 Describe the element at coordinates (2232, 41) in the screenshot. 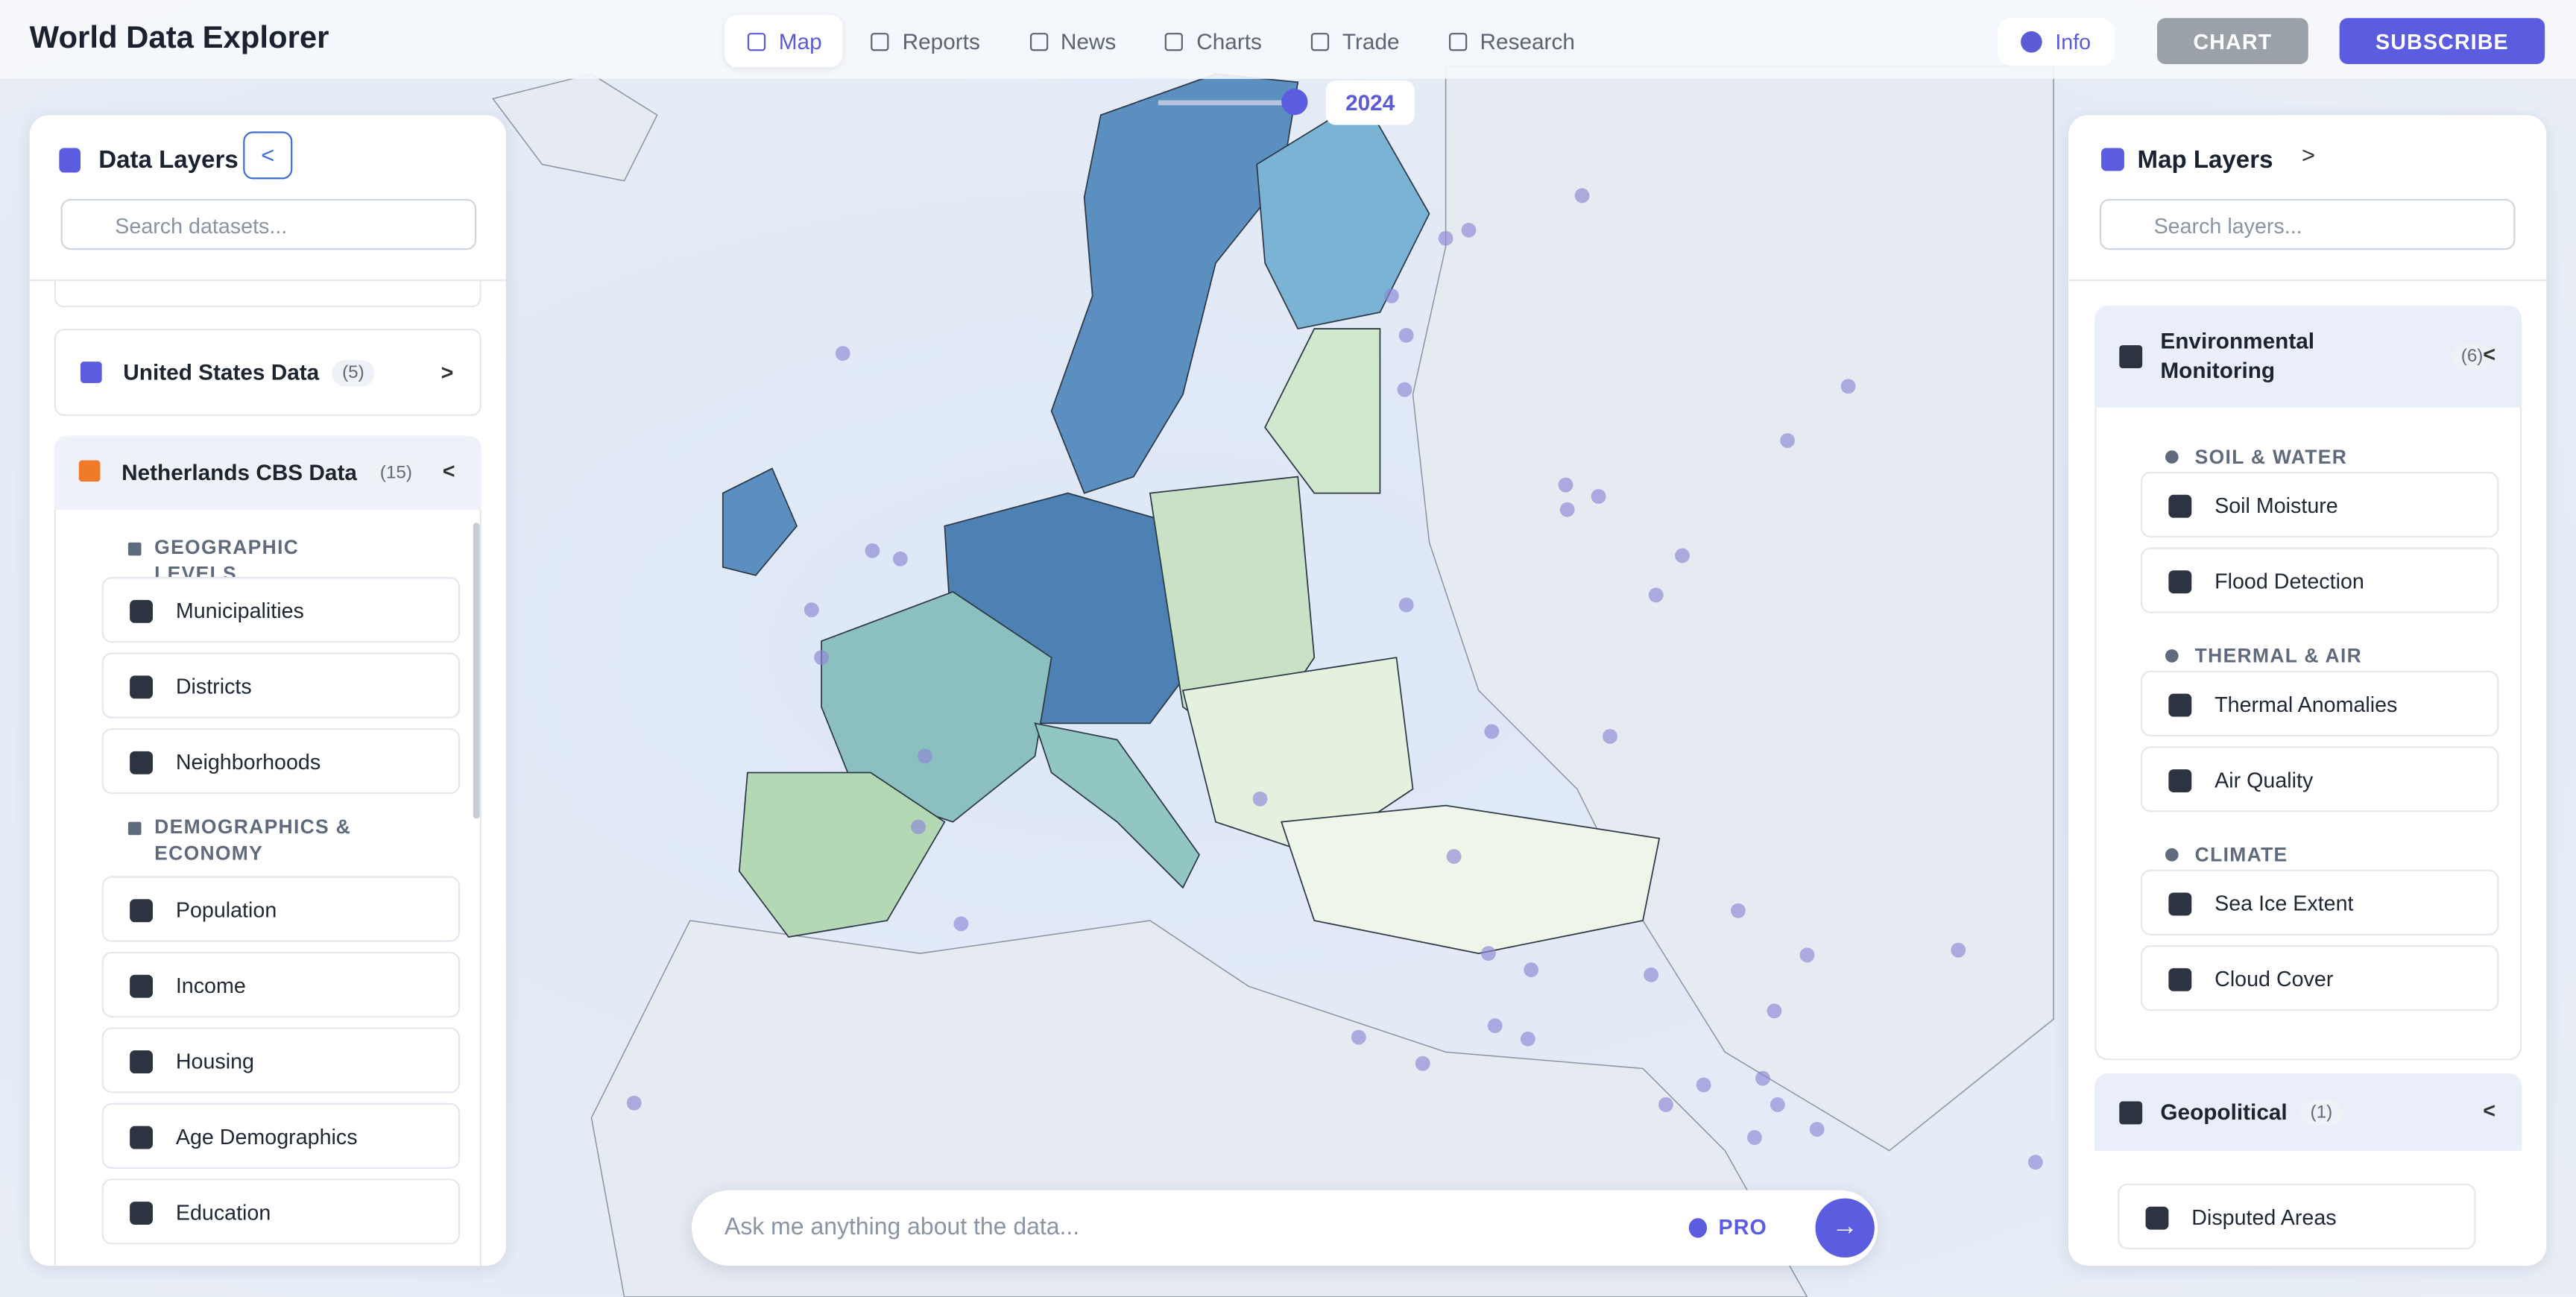

I see `chart-button: CHART` at that location.